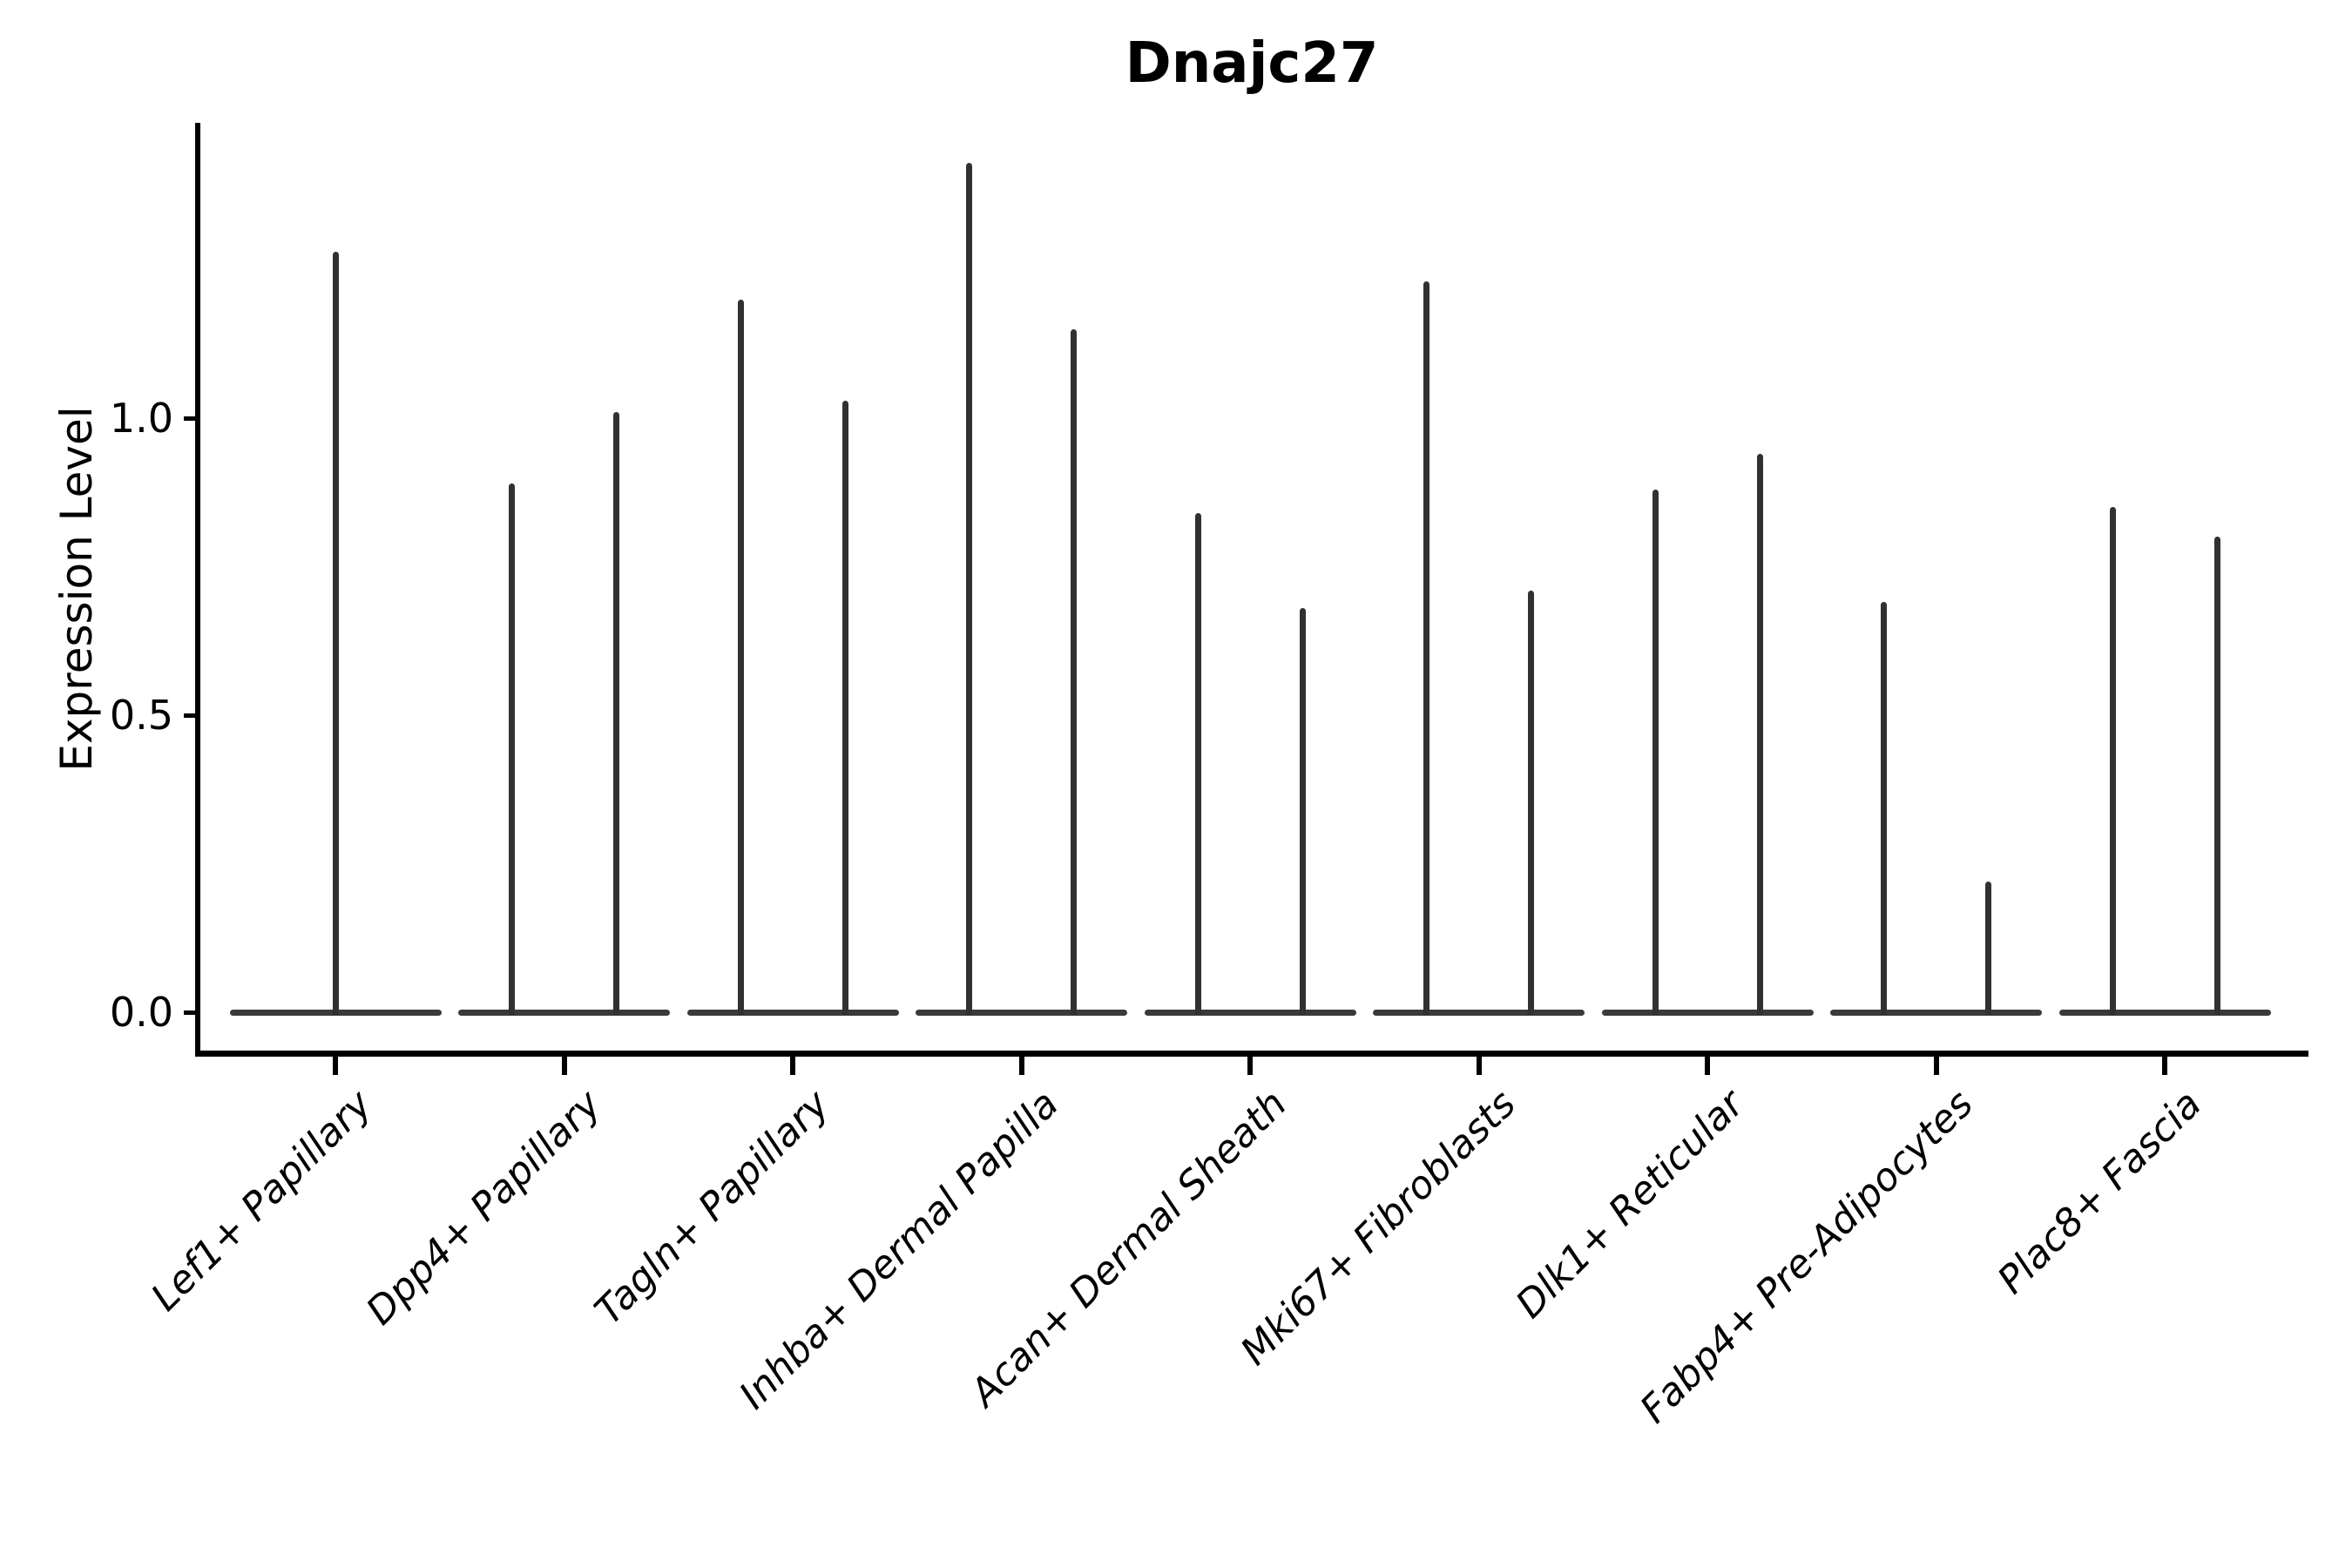 This screenshot has height=1568, width=2352. What do you see at coordinates (261, 1201) in the screenshot?
I see `x-tick-label: Lef1+ Papillary` at bounding box center [261, 1201].